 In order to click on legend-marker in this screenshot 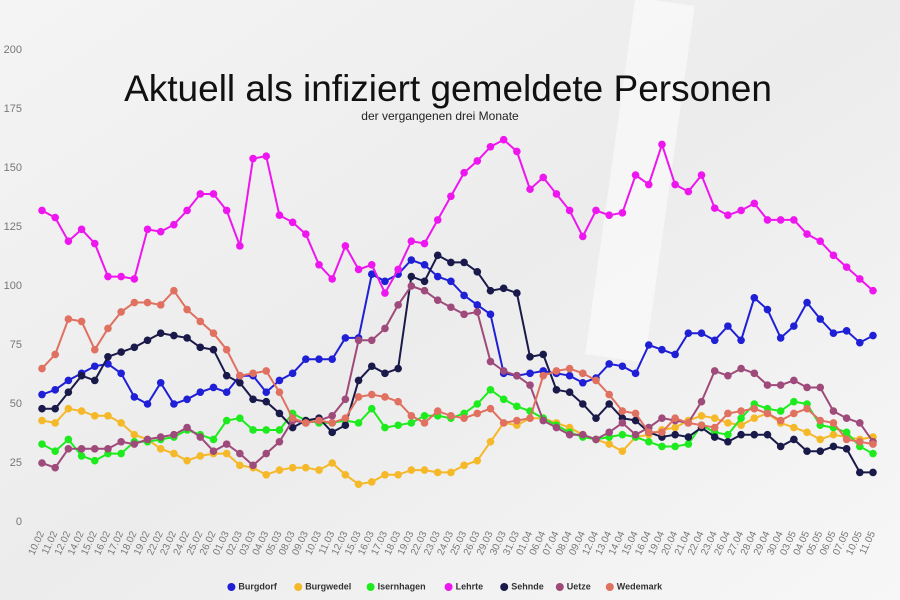, I will do `click(504, 587)`.